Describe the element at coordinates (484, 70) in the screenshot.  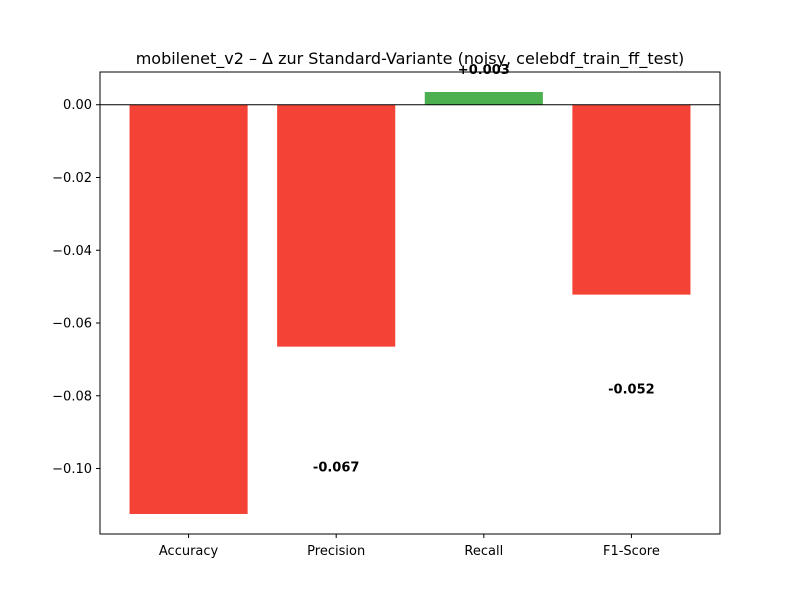
I see `data-label-recall: +0.003` at that location.